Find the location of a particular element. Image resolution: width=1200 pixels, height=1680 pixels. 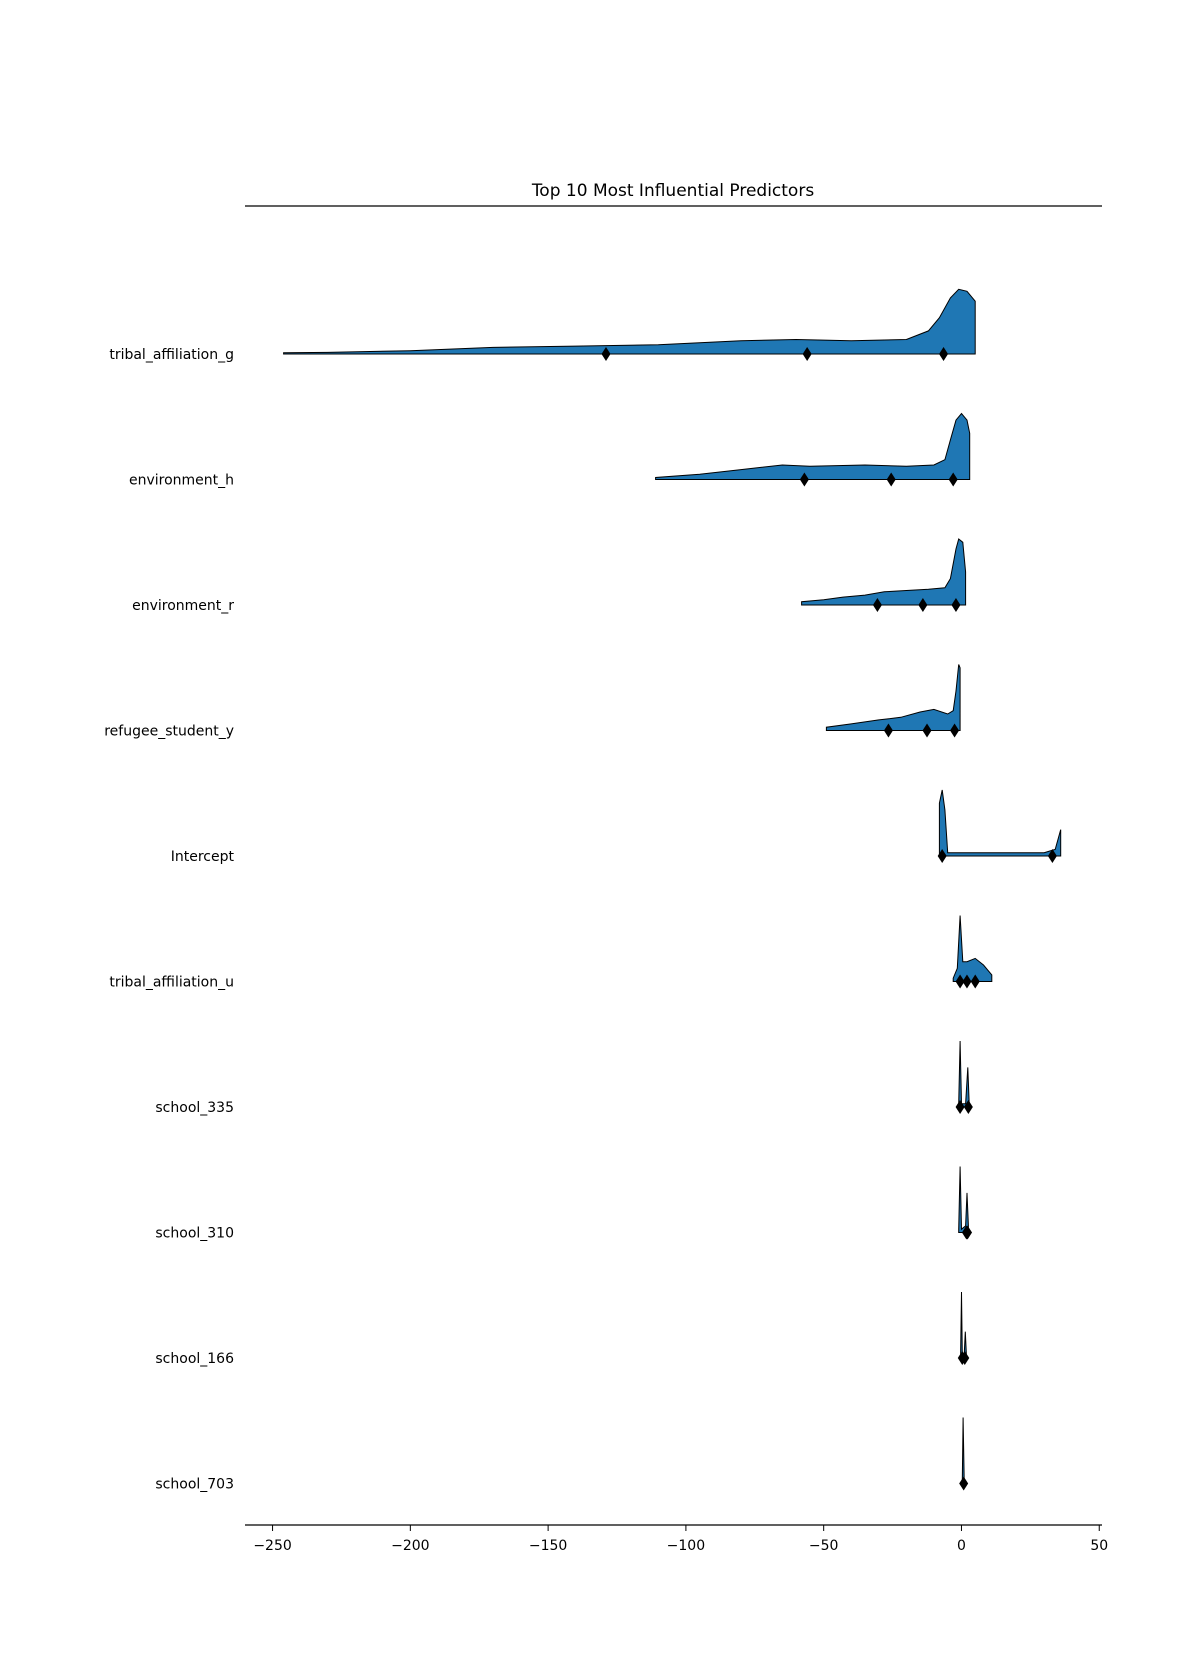

x-tick-label: 50 is located at coordinates (1099, 1546).